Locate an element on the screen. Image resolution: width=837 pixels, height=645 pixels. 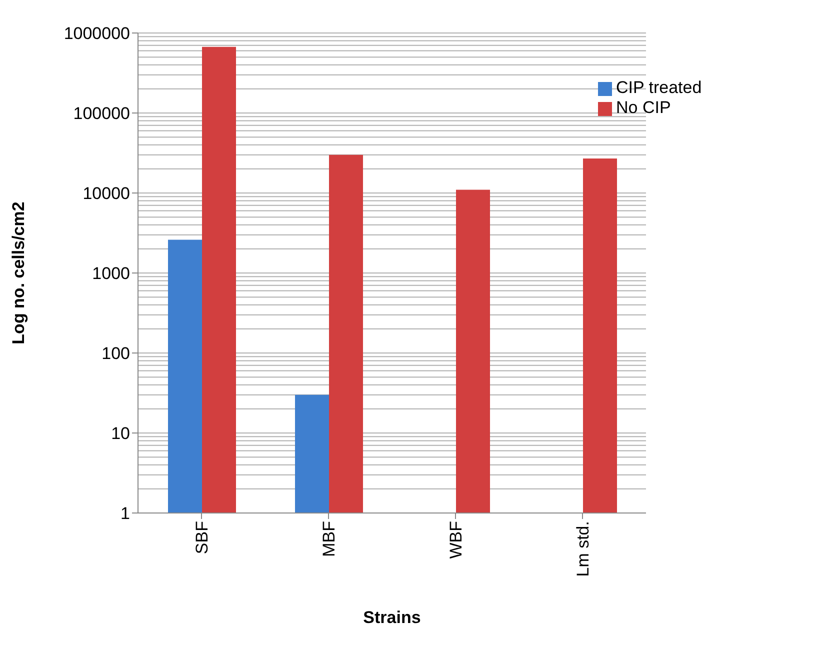
x-axis-title: Strains is located at coordinates (392, 617).